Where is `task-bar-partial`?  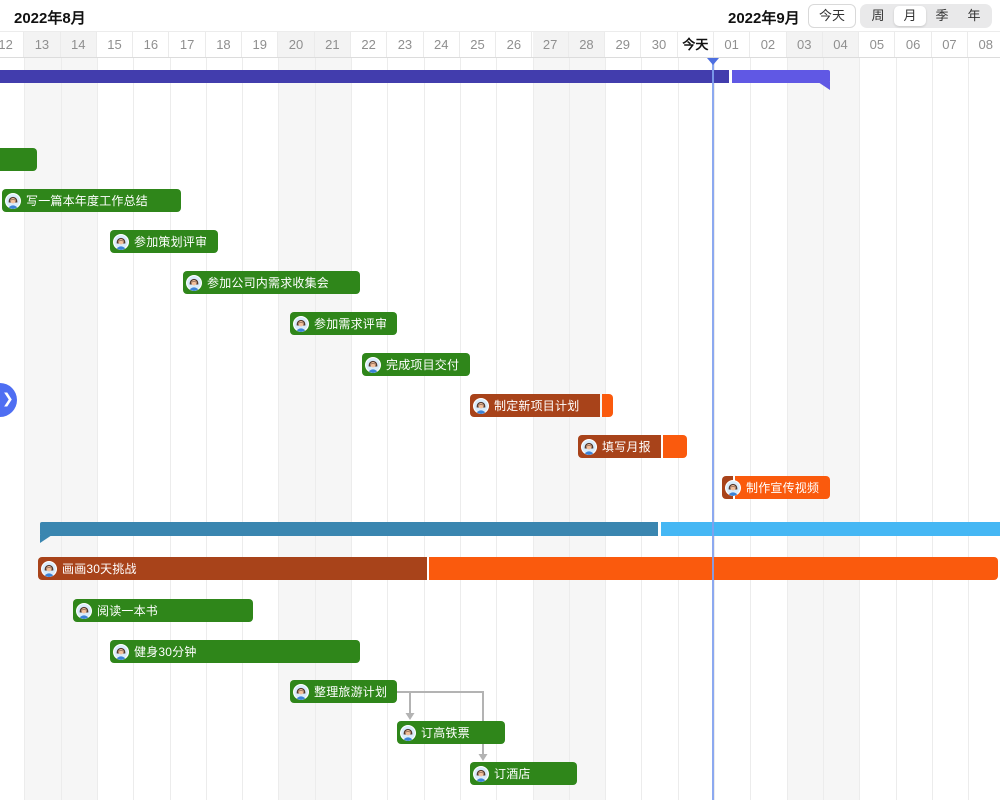 task-bar-partial is located at coordinates (18, 159).